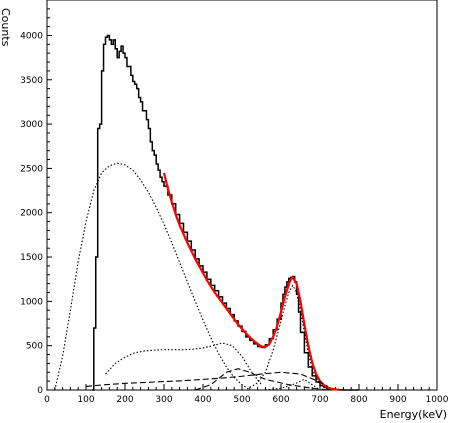  Describe the element at coordinates (34, 347) in the screenshot. I see `y-tick-label: 500` at that location.